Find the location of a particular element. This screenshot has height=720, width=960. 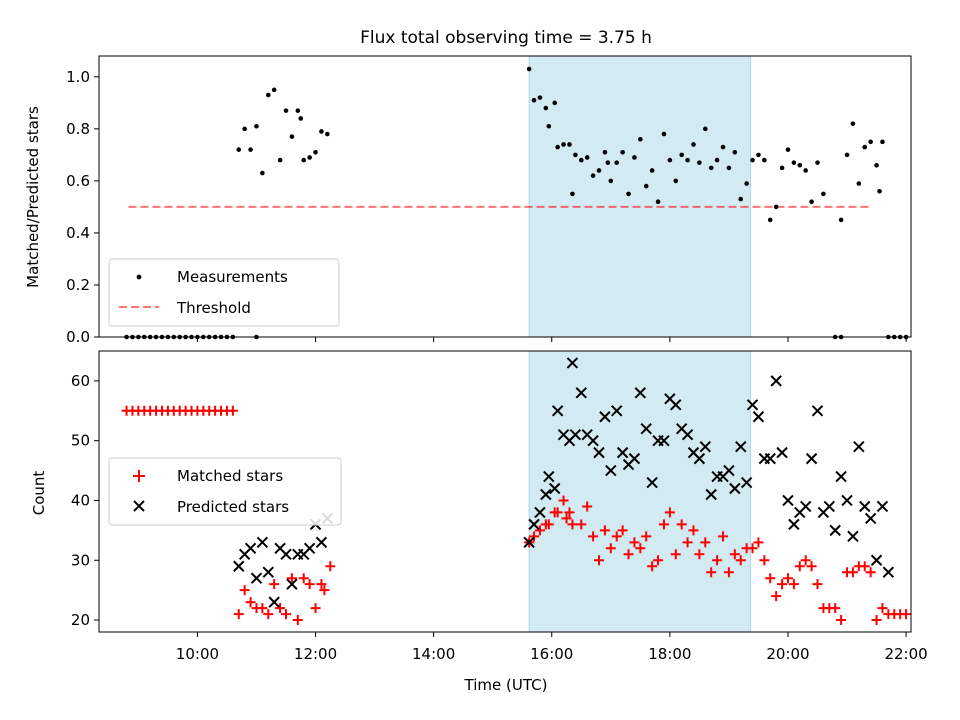

chart-title: Flux total observing time = 3.75 h is located at coordinates (506, 38).